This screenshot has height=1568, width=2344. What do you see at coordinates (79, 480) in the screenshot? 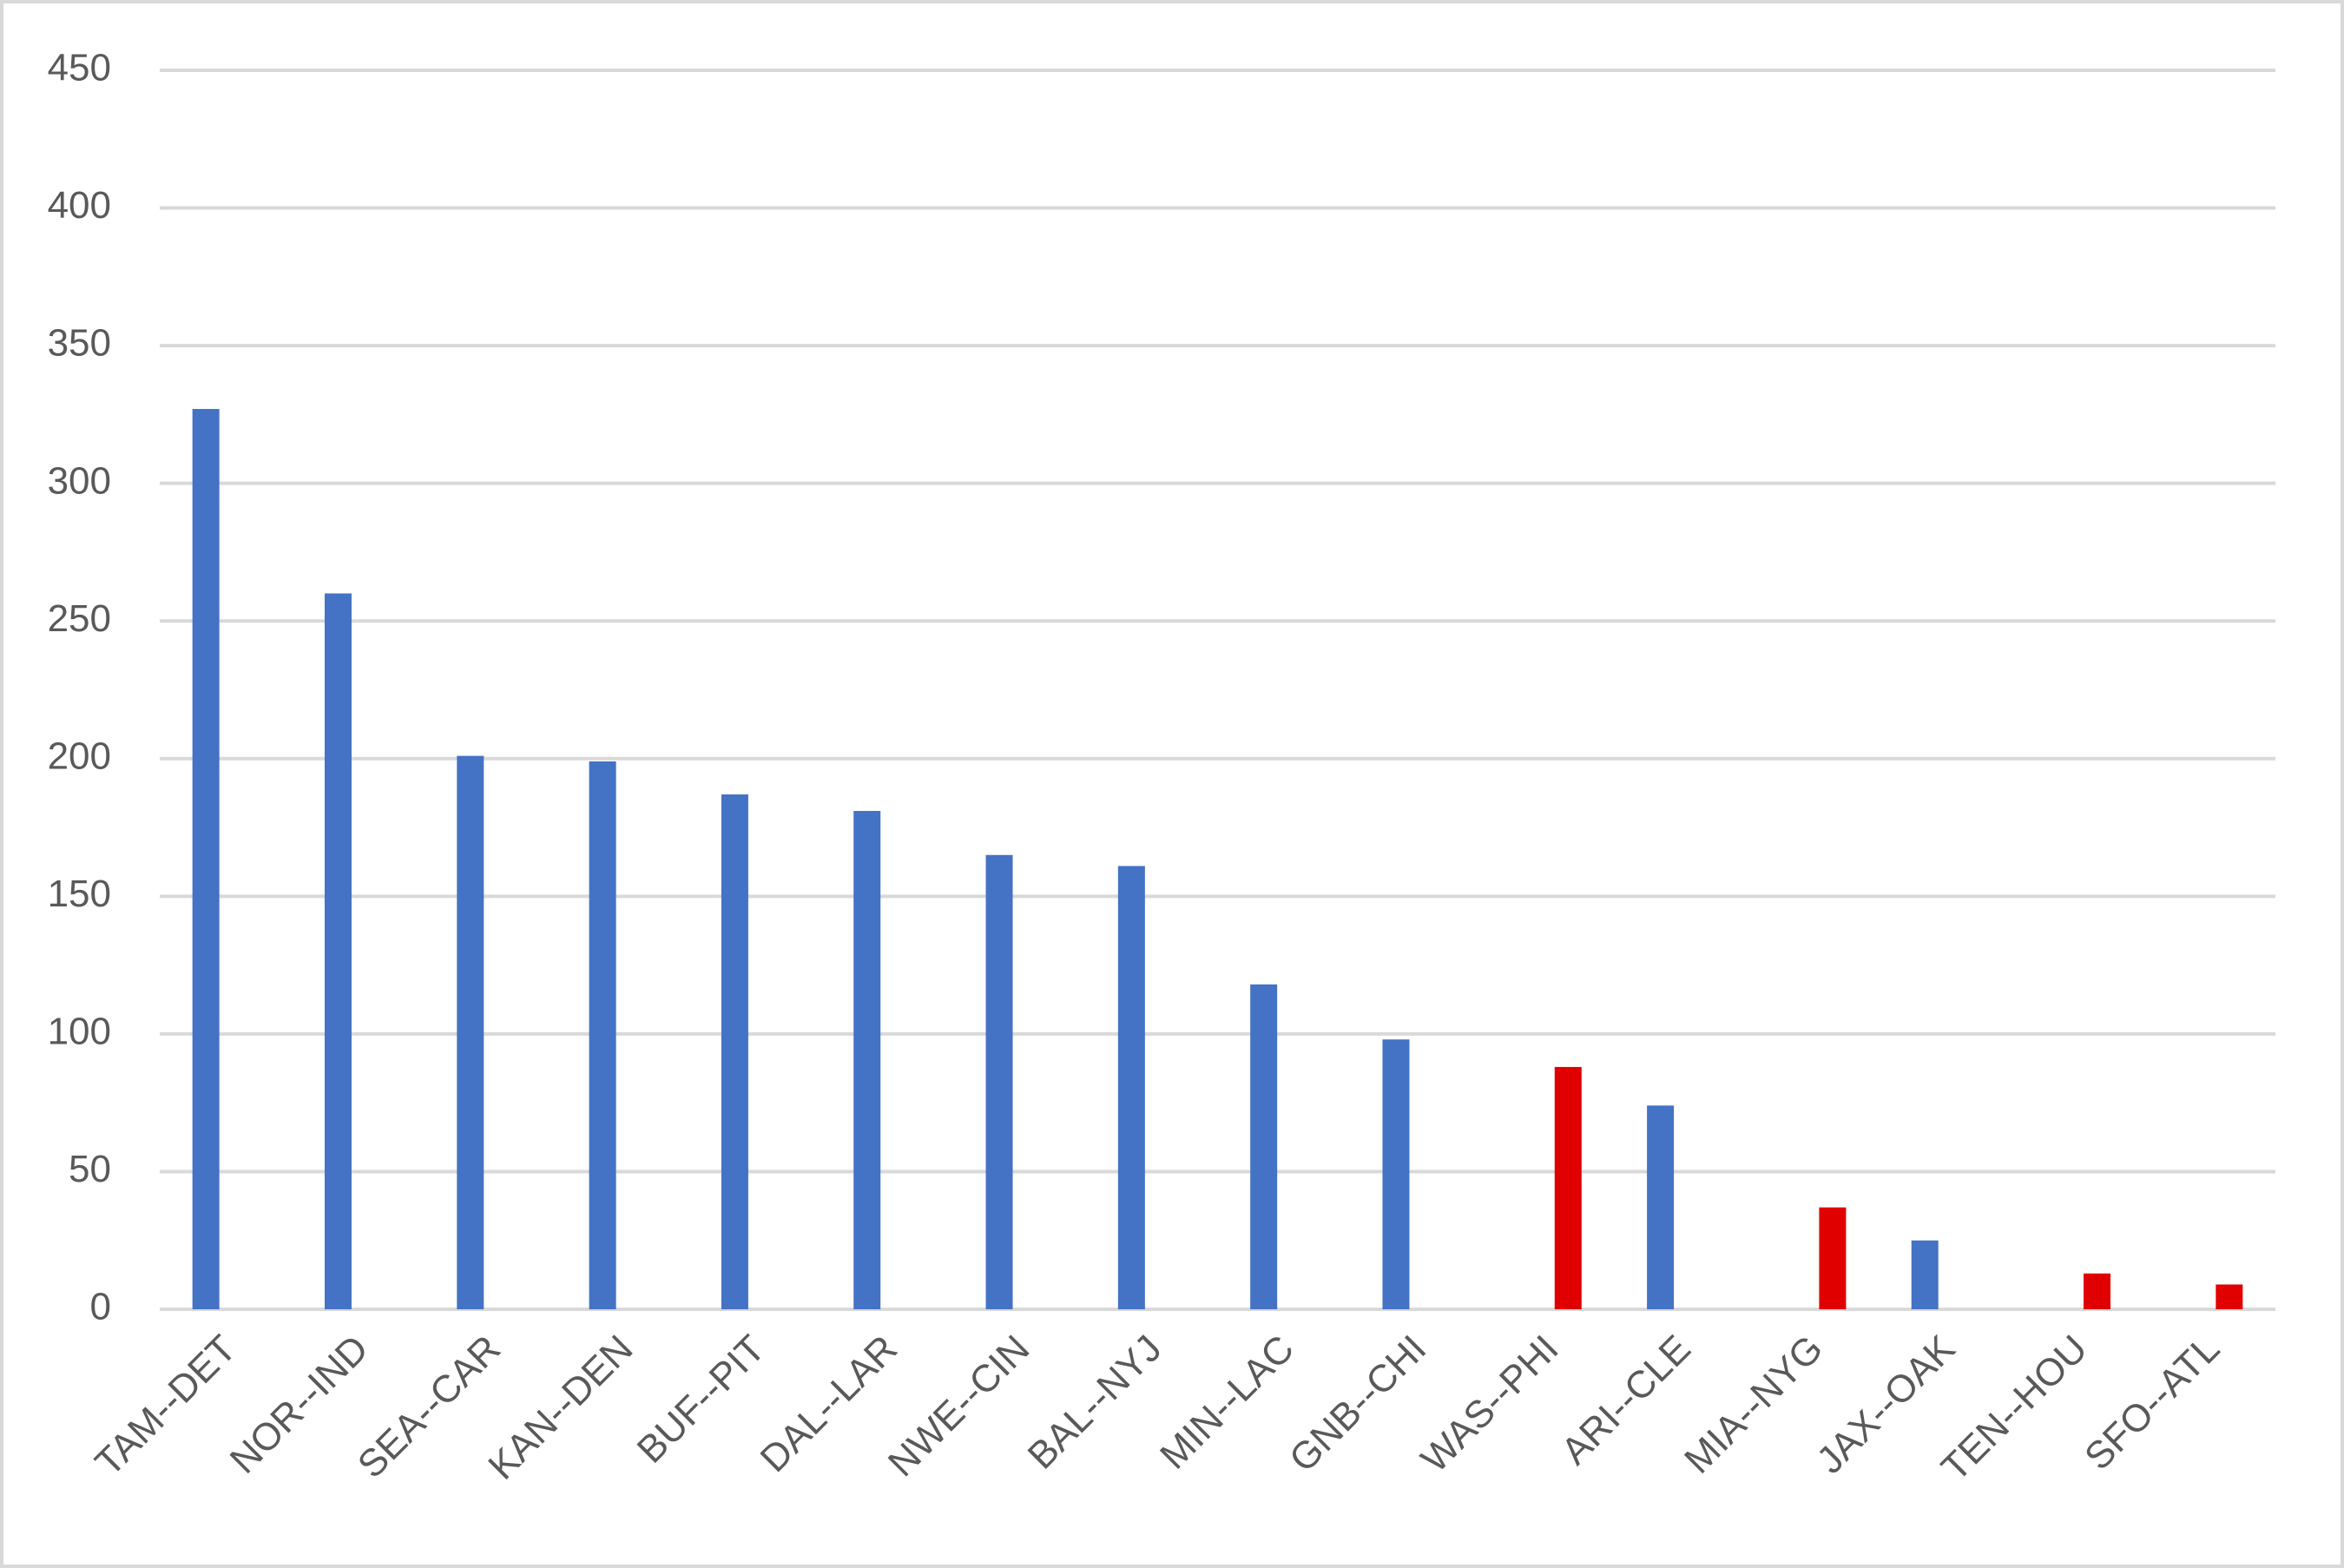
I see `y-tick-label: 300` at bounding box center [79, 480].